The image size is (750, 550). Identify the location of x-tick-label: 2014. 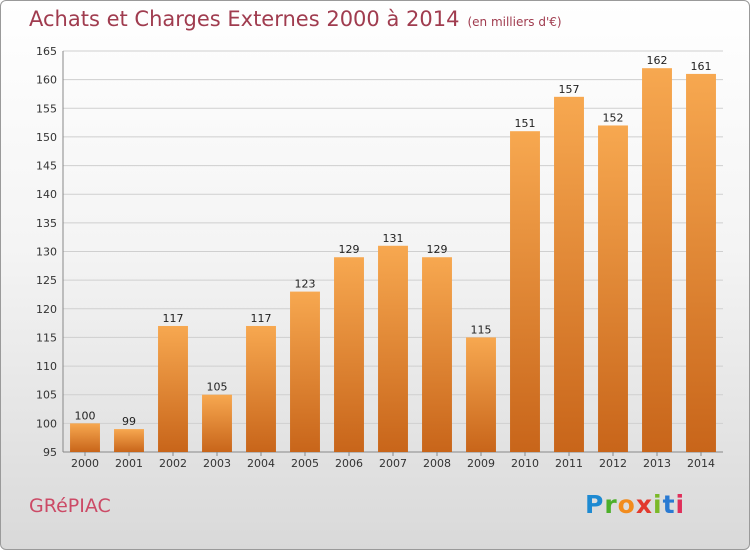
(701, 463).